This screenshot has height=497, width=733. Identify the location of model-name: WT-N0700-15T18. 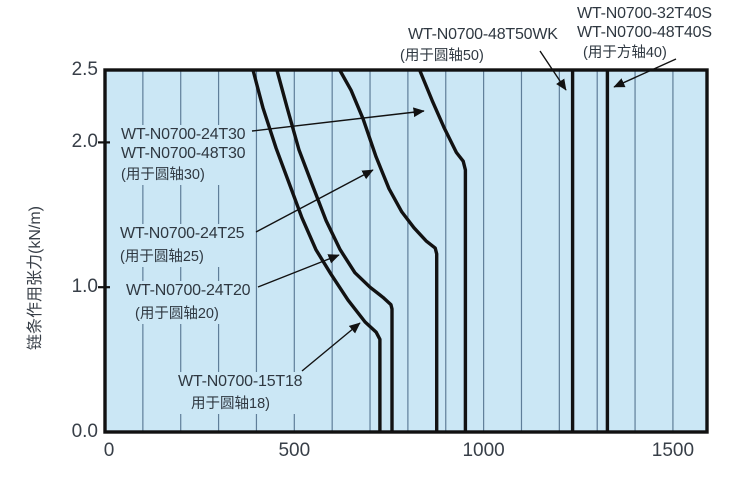
(240, 381).